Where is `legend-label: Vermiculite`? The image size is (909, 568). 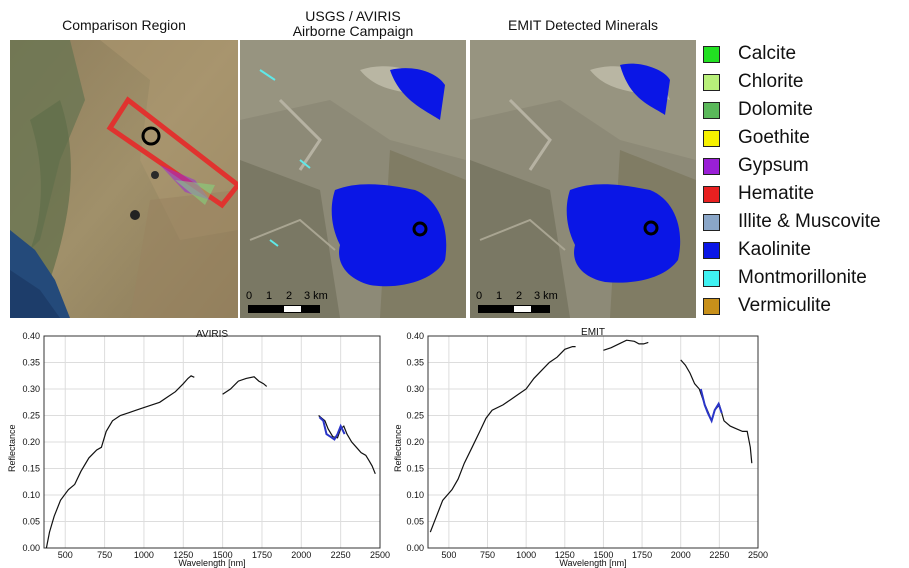 legend-label: Vermiculite is located at coordinates (784, 305).